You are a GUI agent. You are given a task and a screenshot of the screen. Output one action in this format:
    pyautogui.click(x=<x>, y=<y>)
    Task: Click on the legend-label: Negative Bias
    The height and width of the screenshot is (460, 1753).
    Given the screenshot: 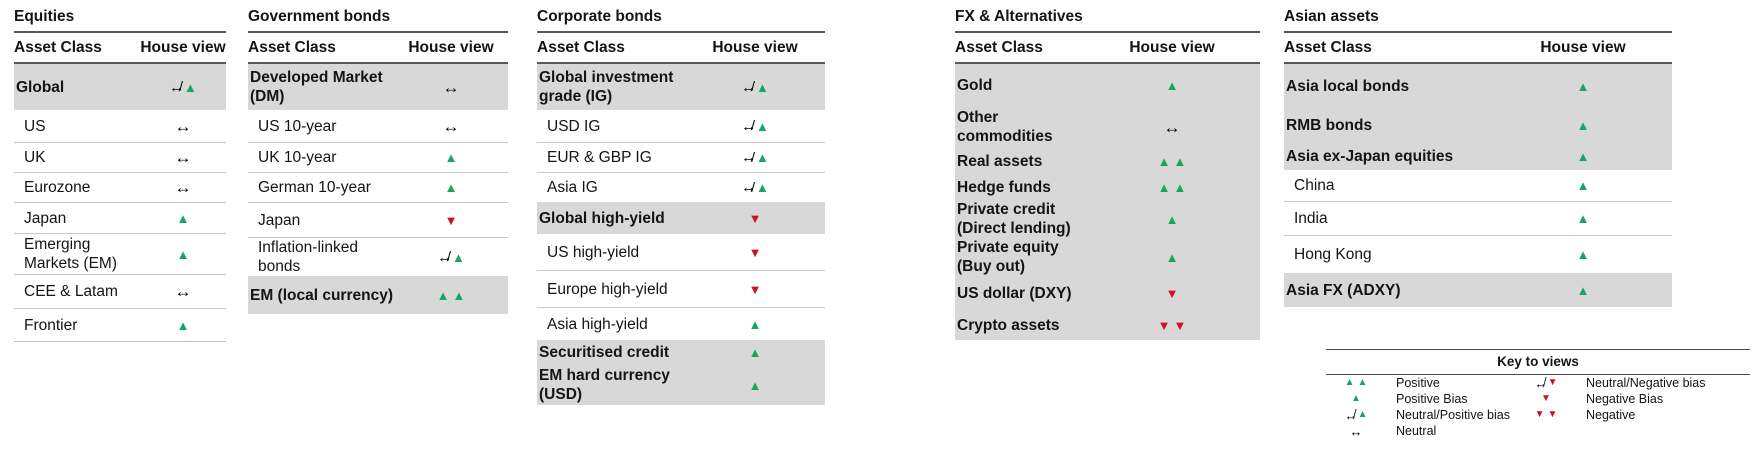 What is the action you would take?
    pyautogui.click(x=1625, y=399)
    